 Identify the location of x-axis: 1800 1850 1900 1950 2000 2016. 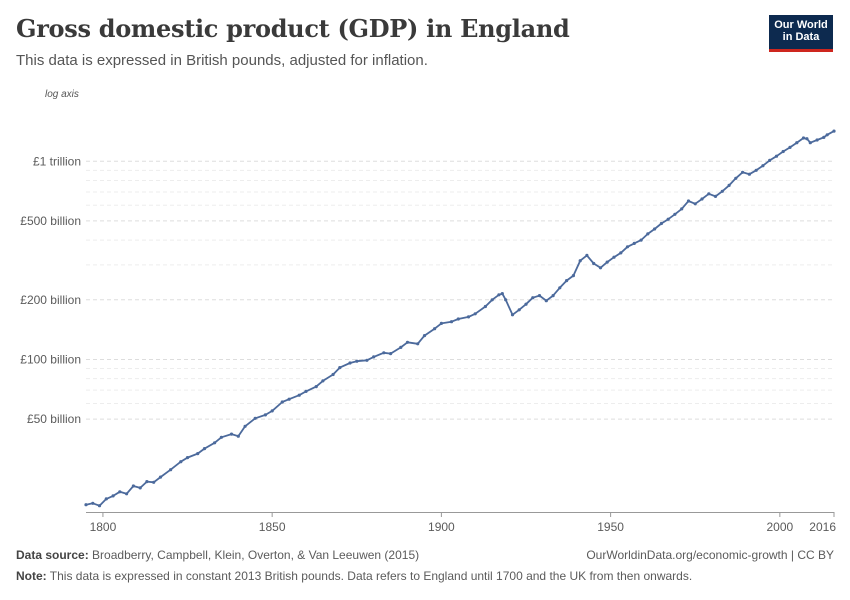
(461, 523).